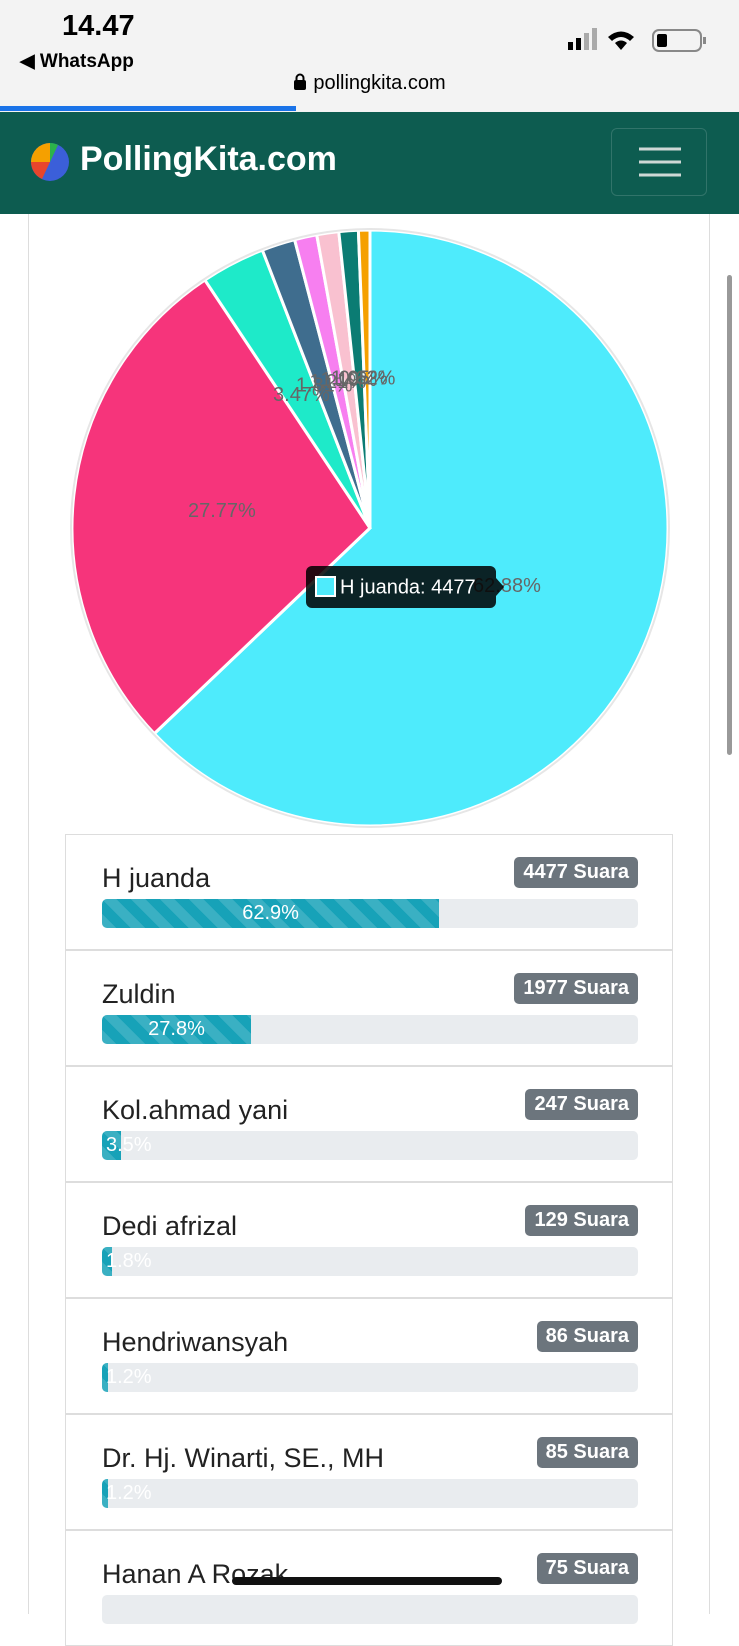  I want to click on tooltip-swatch, so click(325, 586).